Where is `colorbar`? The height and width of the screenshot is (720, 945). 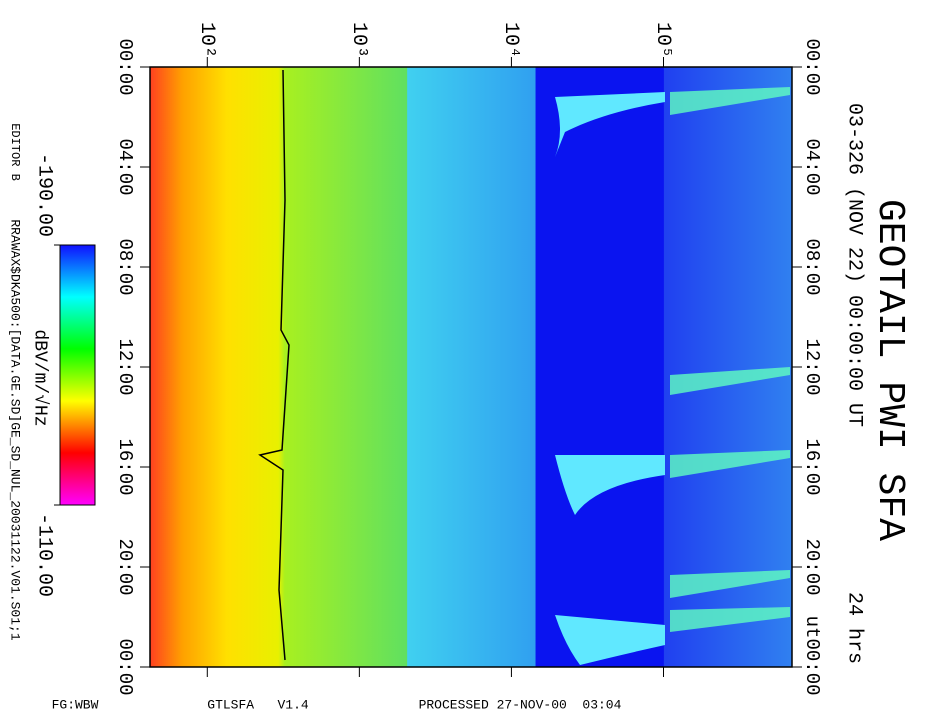 colorbar is located at coordinates (77, 375).